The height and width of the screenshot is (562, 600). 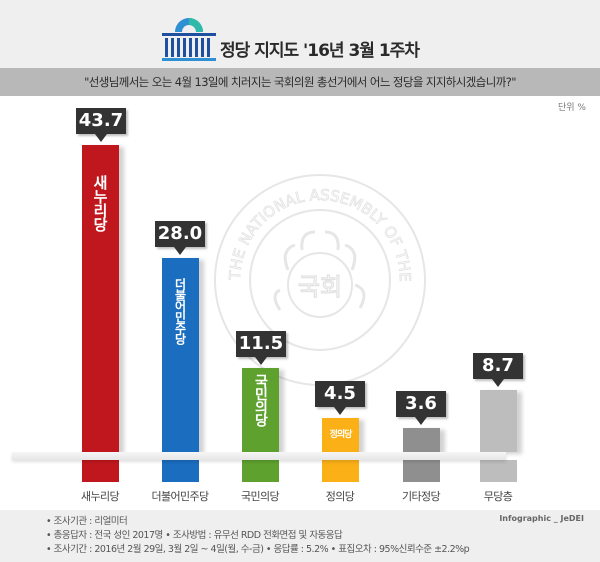 I want to click on value-tag: 43.7, so click(x=101, y=125).